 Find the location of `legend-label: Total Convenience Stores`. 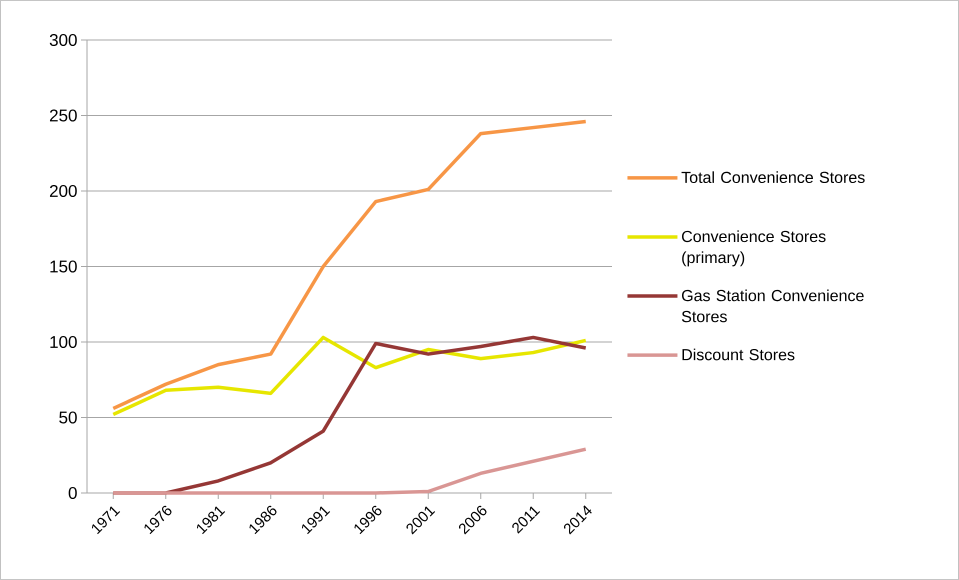

legend-label: Total Convenience Stores is located at coordinates (773, 177).